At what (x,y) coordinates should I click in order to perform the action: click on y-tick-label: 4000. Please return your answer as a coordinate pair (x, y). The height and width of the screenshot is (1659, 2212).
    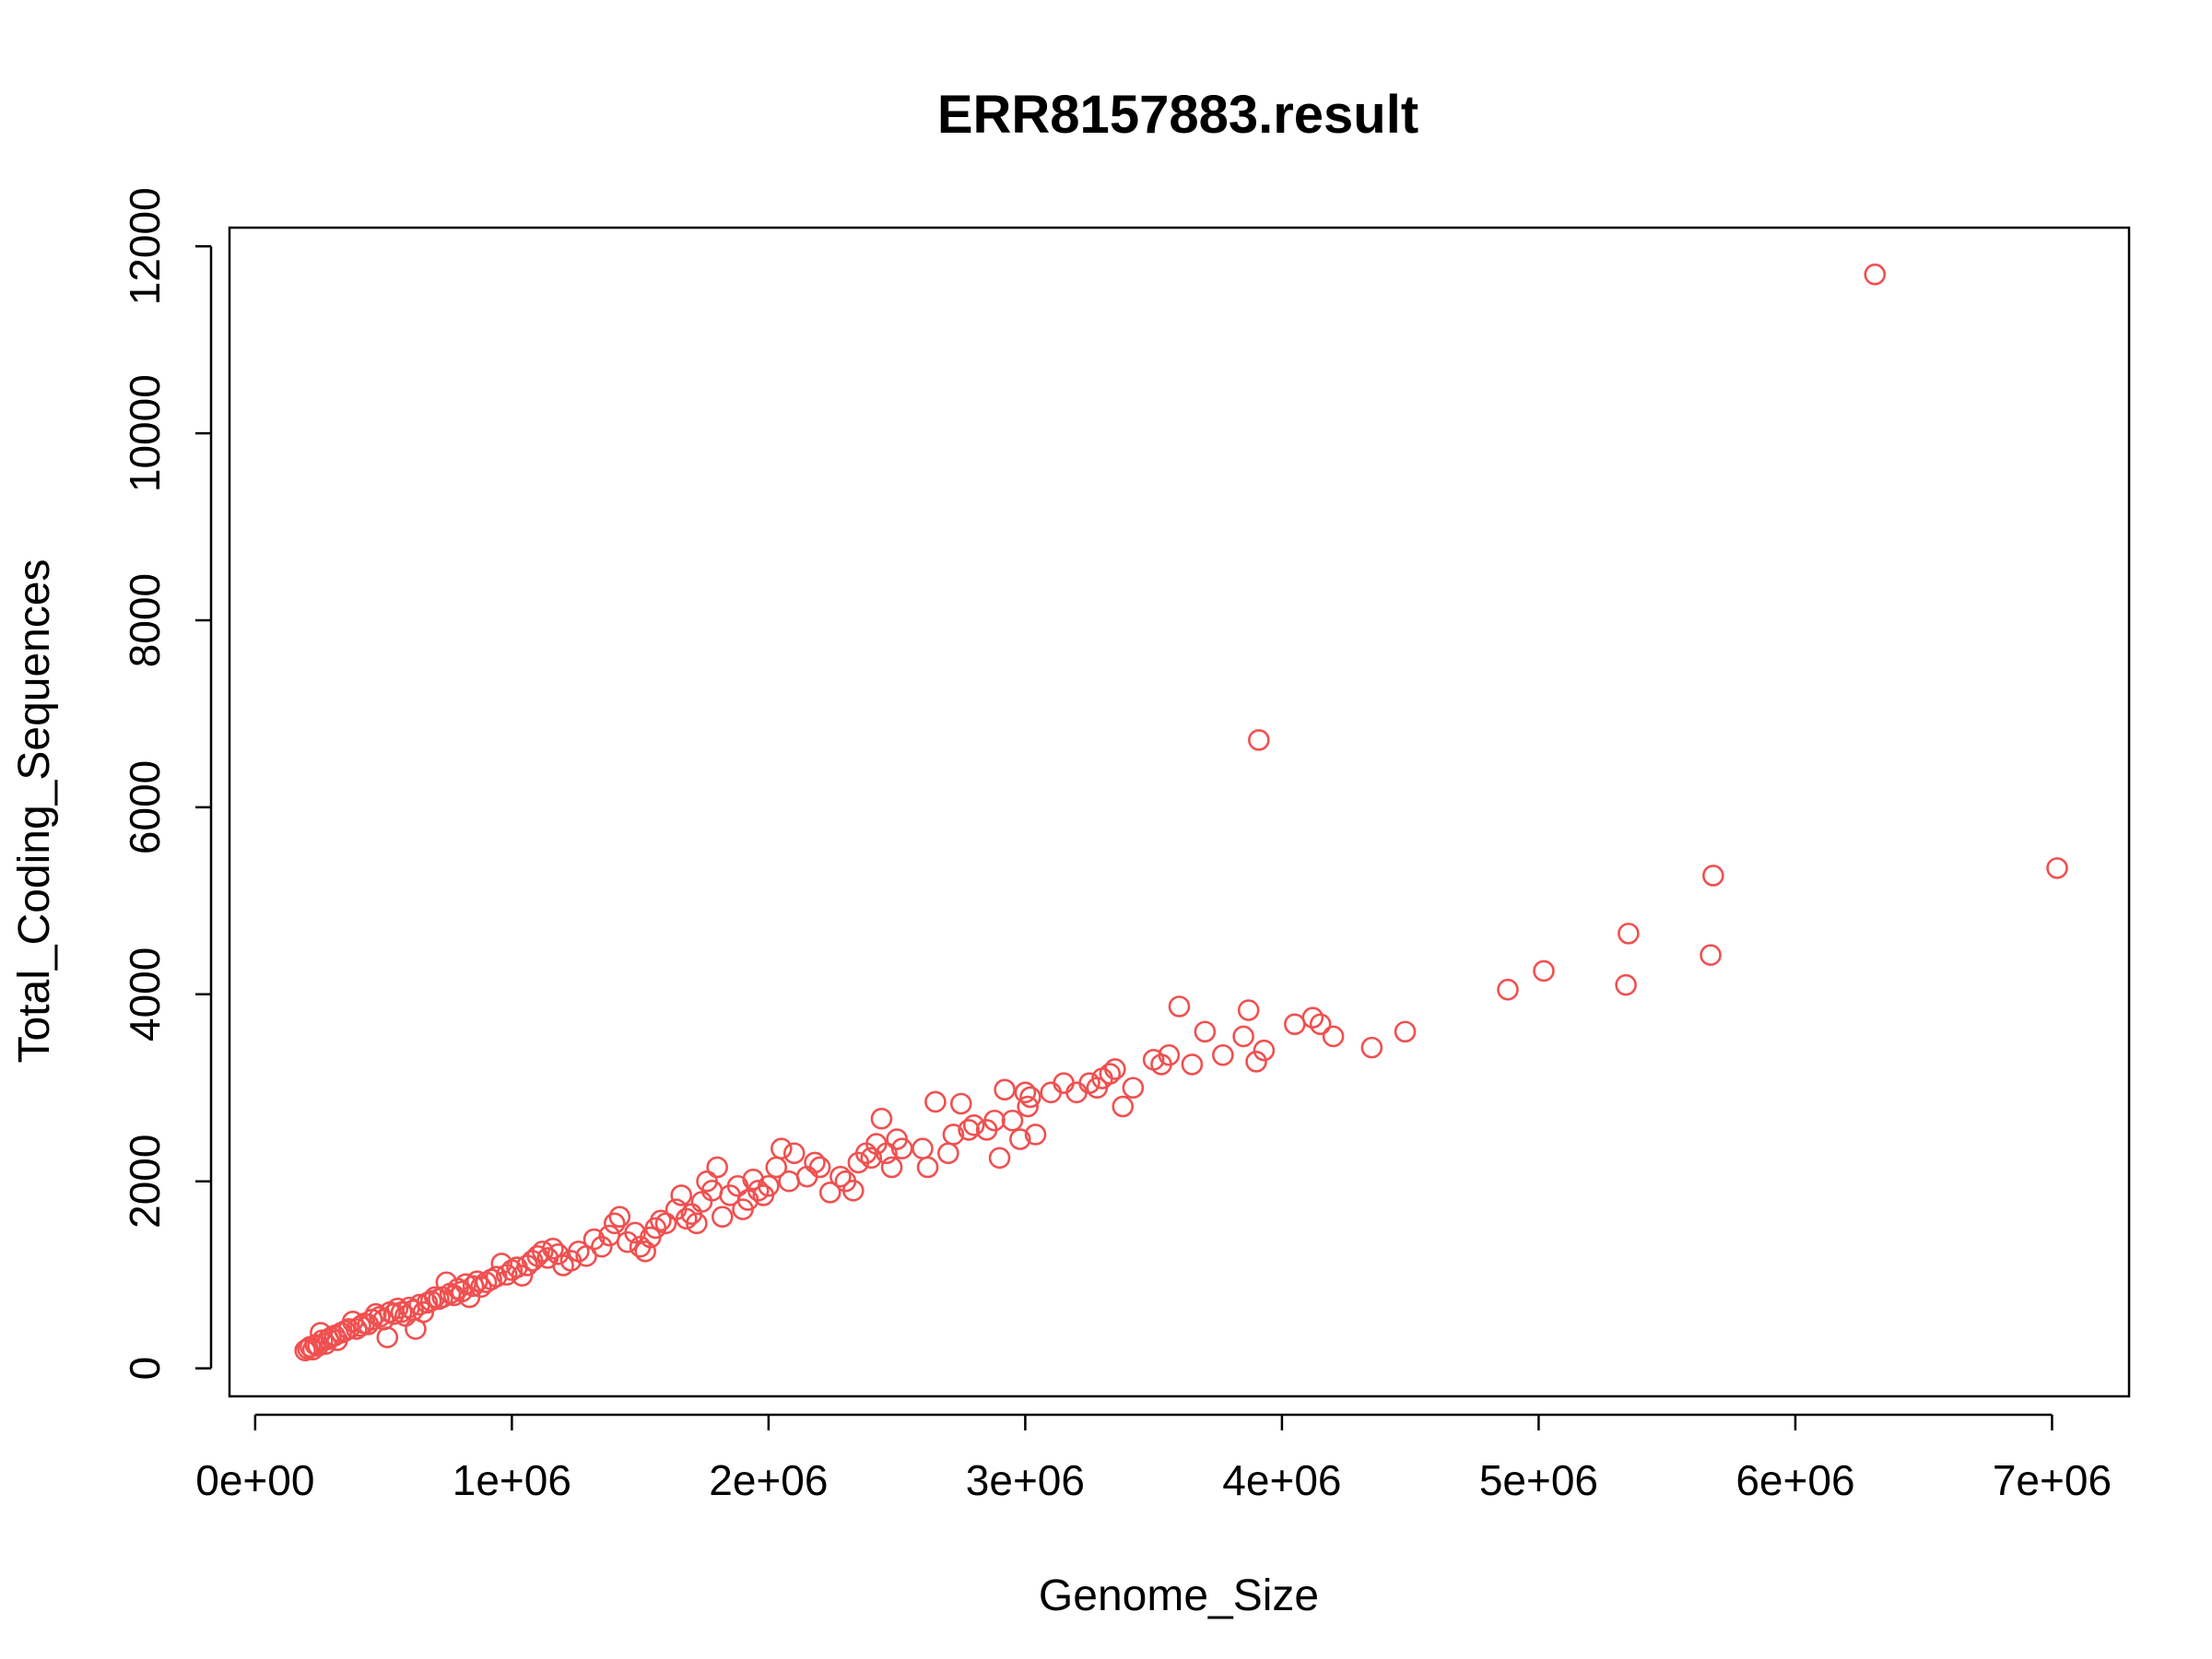
    Looking at the image, I should click on (145, 994).